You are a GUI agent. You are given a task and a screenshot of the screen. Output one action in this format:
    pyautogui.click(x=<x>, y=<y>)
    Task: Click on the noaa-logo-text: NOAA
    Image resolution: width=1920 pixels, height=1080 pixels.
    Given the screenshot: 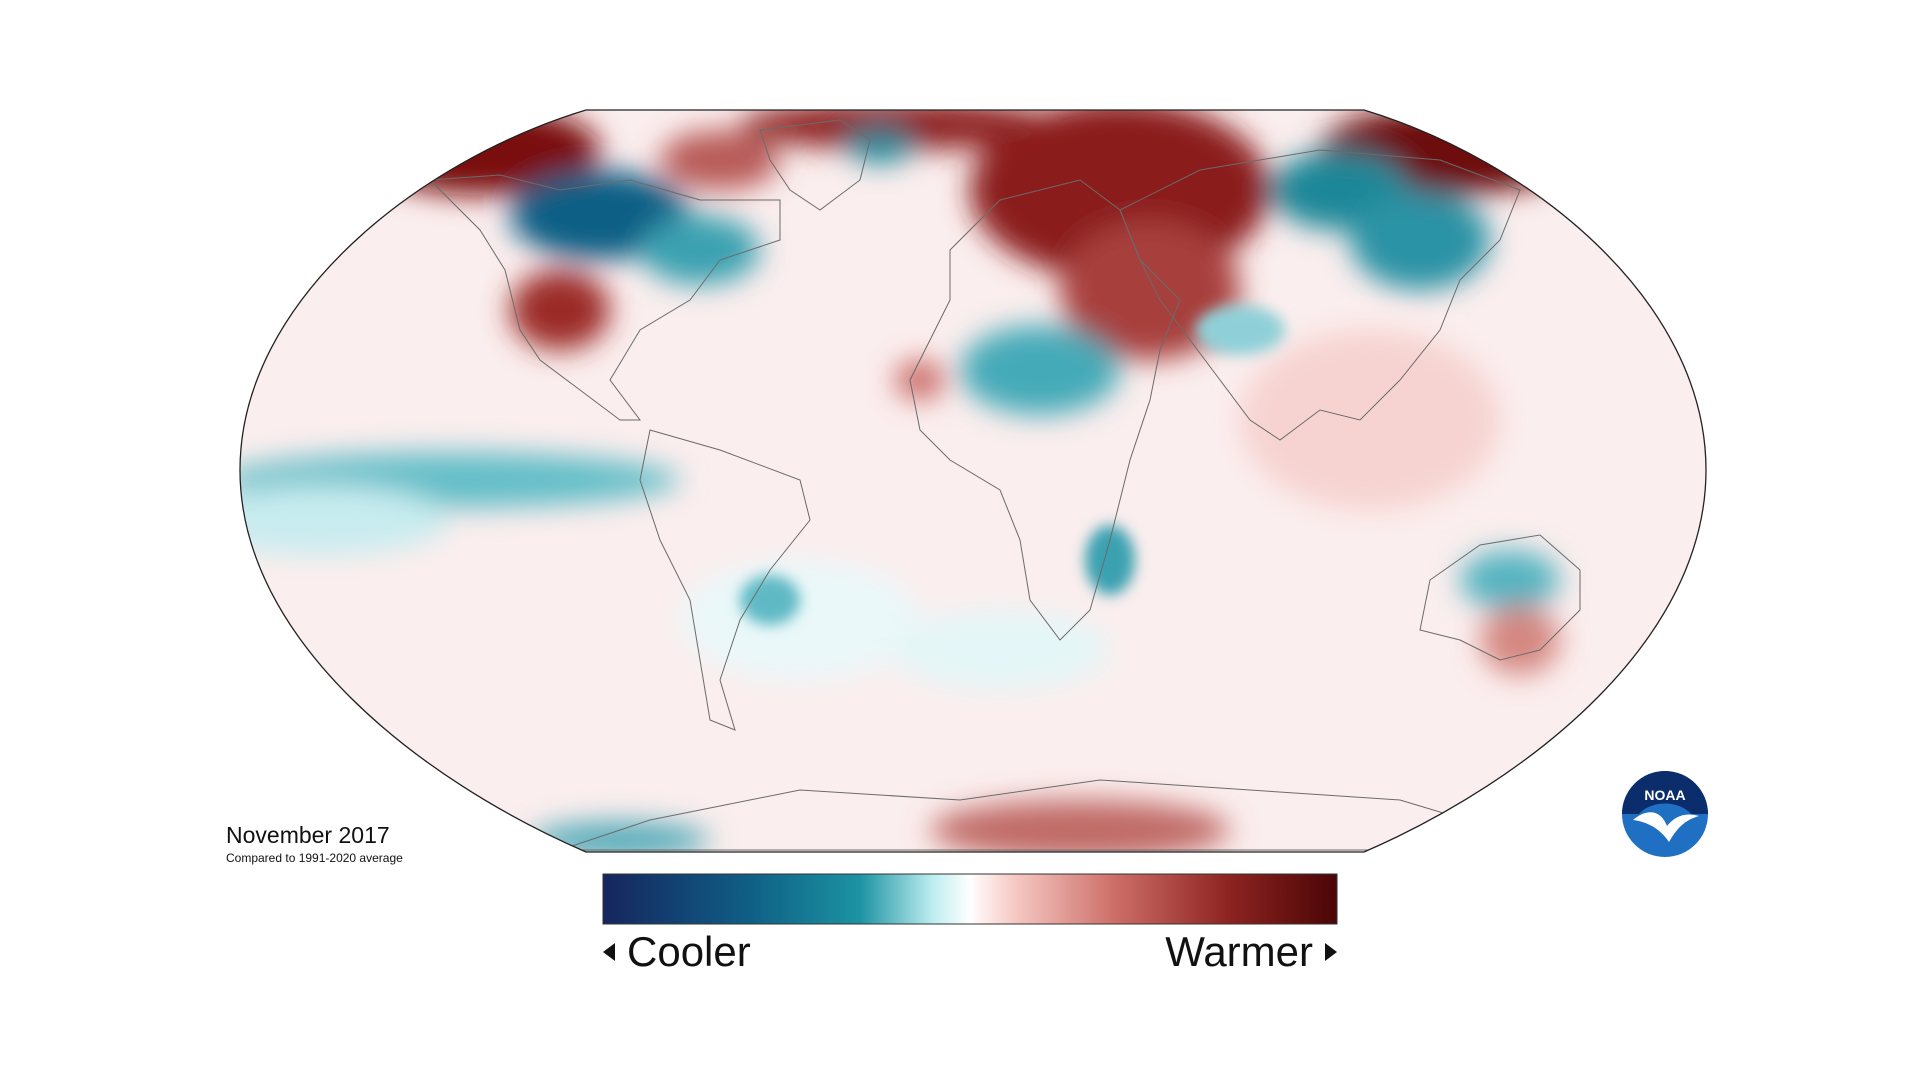 What is the action you would take?
    pyautogui.click(x=1664, y=795)
    